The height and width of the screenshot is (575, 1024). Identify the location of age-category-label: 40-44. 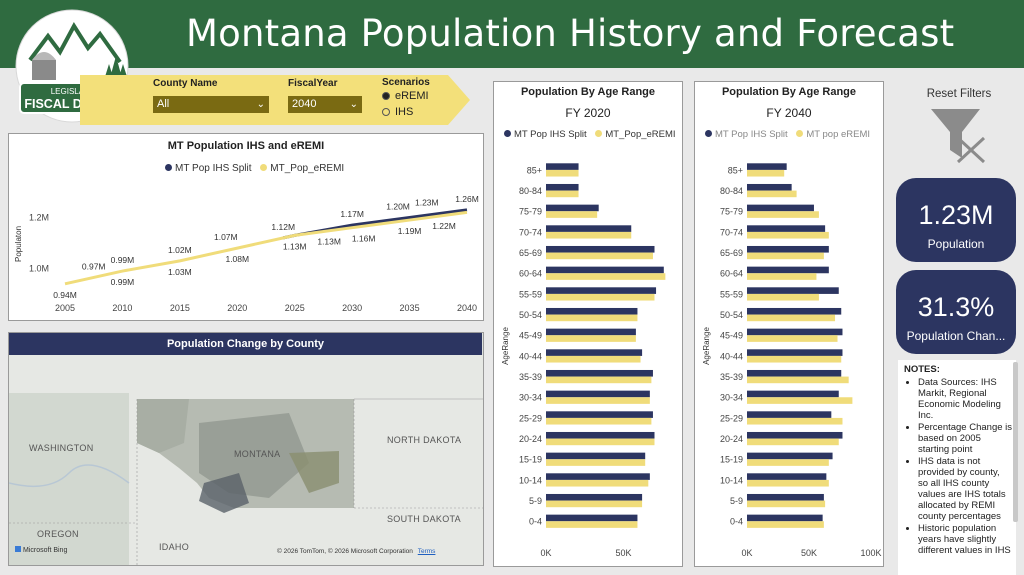
(731, 356).